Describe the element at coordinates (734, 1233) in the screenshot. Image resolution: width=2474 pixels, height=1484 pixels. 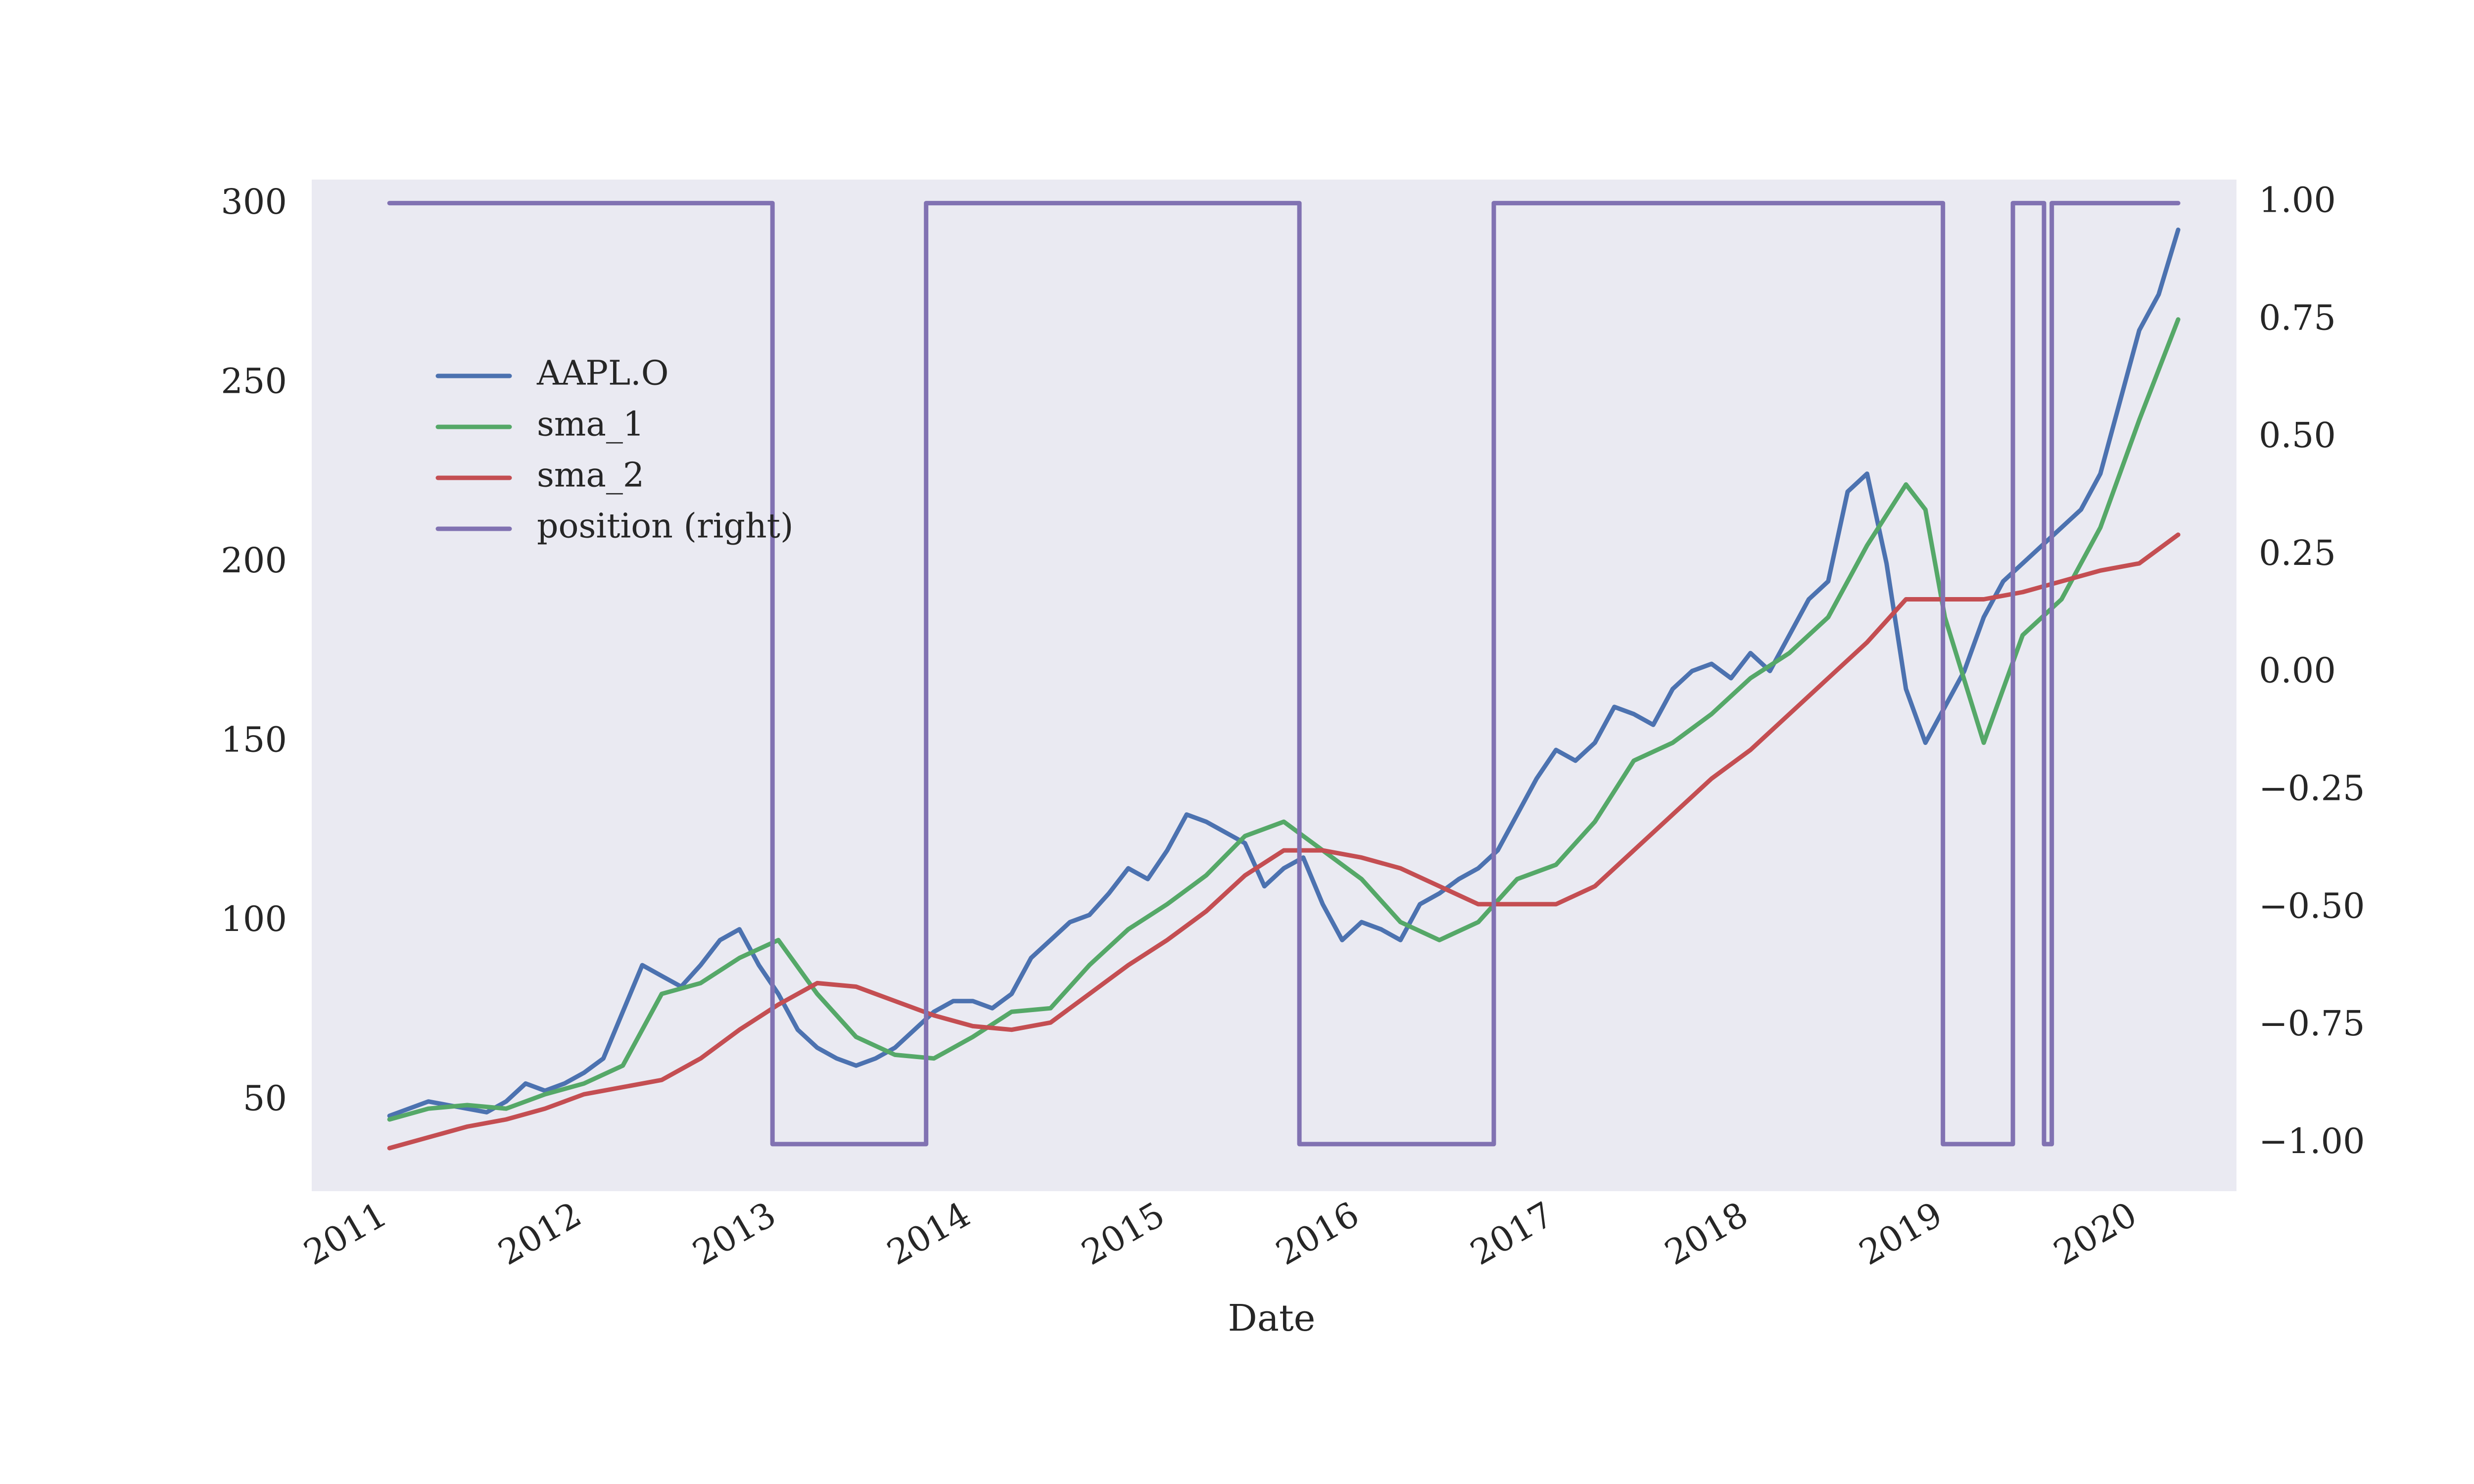
I see `x-tick-label: 2013` at that location.